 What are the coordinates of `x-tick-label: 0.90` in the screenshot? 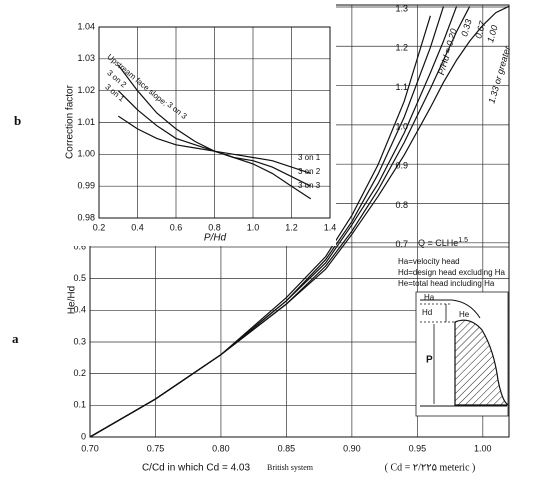 It's located at (352, 448).